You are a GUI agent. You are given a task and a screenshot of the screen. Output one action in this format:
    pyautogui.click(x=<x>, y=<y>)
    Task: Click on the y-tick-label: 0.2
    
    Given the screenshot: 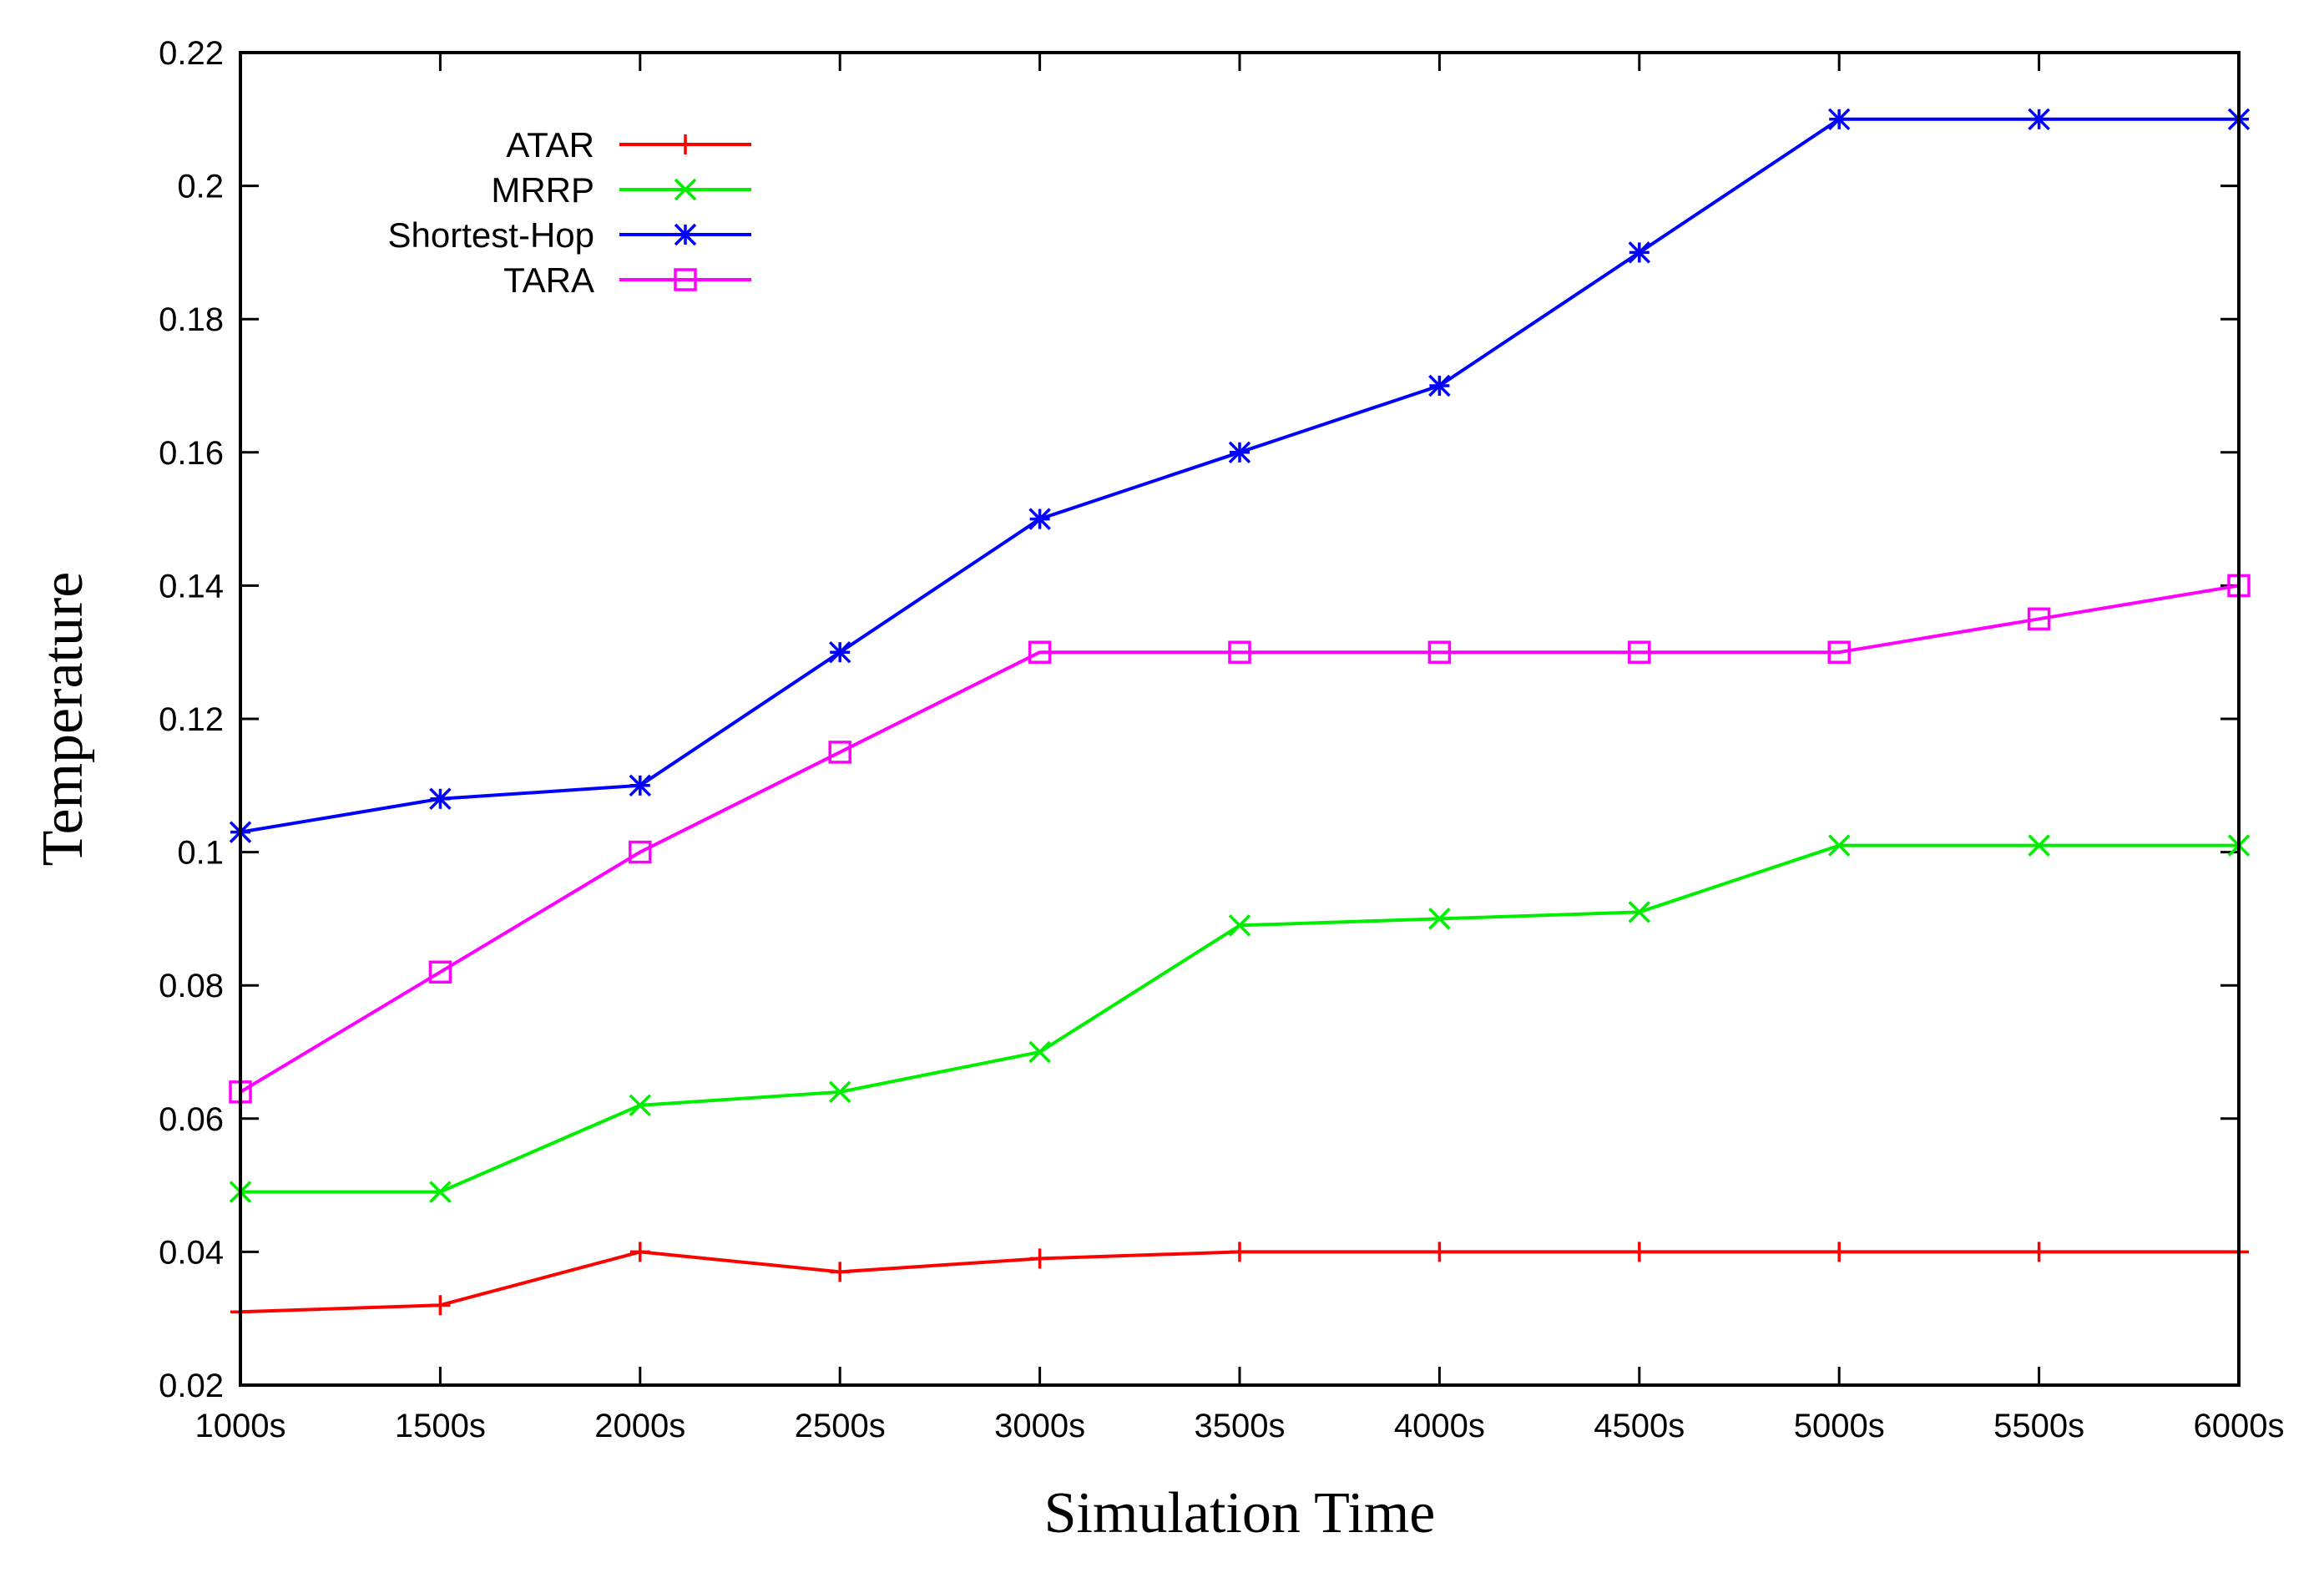 What is the action you would take?
    pyautogui.click(x=200, y=187)
    